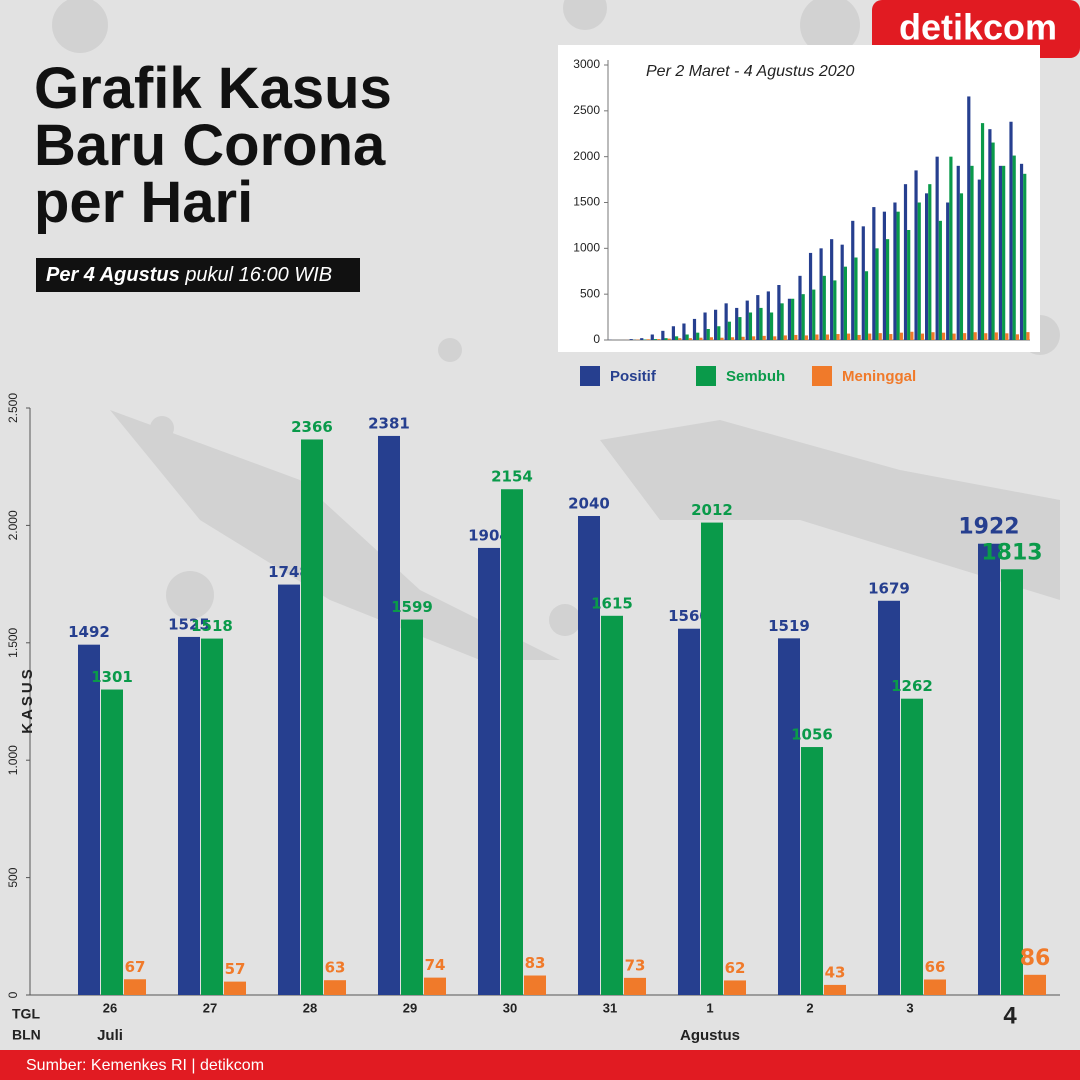  I want to click on legend-label: Meninggal, so click(879, 376).